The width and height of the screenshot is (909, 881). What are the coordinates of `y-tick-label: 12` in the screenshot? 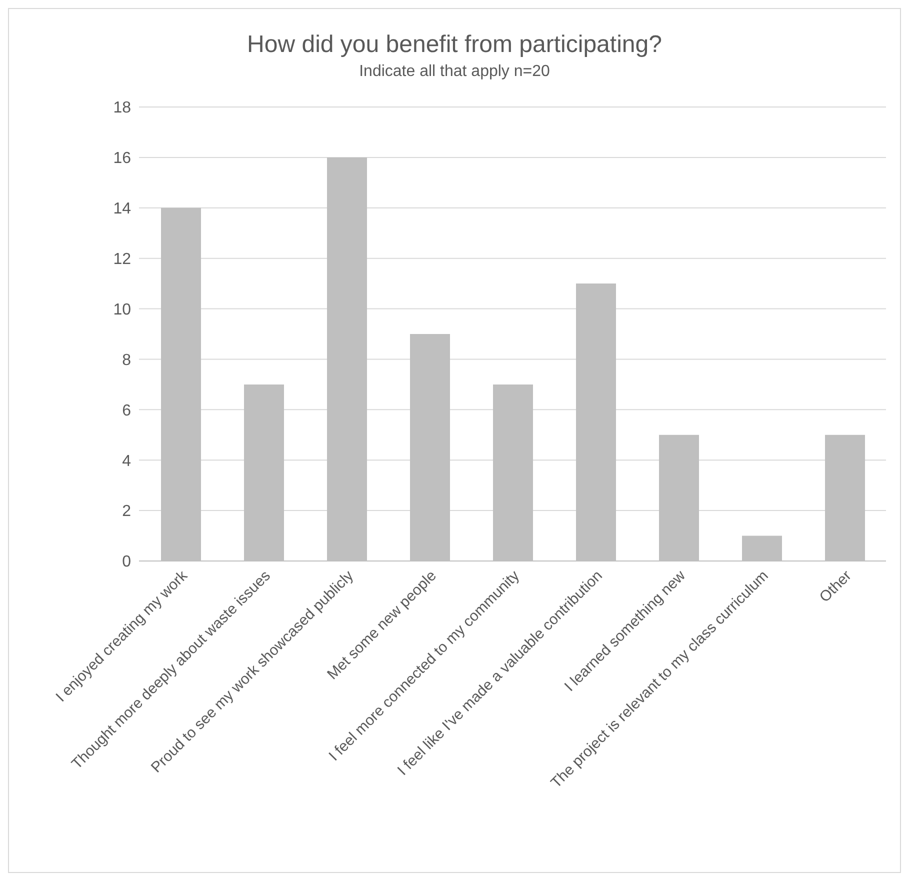 It's located at (122, 259).